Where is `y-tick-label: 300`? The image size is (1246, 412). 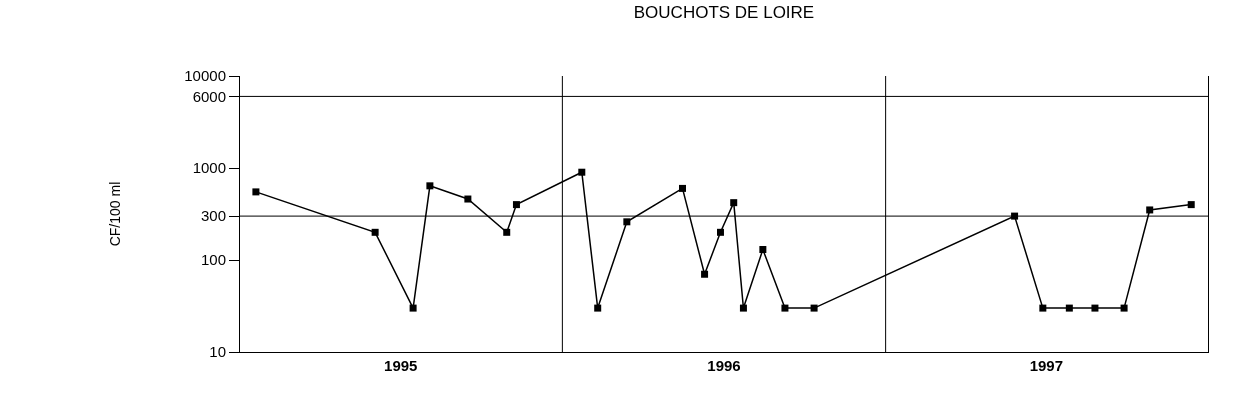 y-tick-label: 300 is located at coordinates (213, 216).